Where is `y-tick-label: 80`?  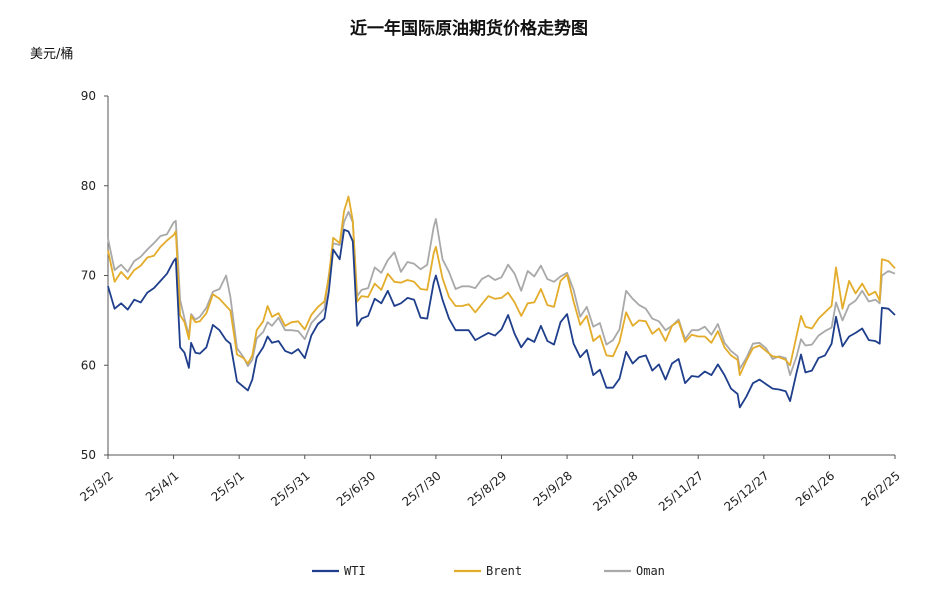 y-tick-label: 80 is located at coordinates (88, 186).